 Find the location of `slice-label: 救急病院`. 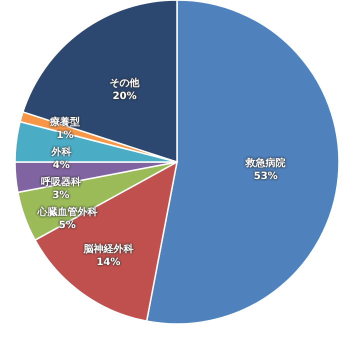

slice-label: 救急病院 is located at coordinates (266, 163).